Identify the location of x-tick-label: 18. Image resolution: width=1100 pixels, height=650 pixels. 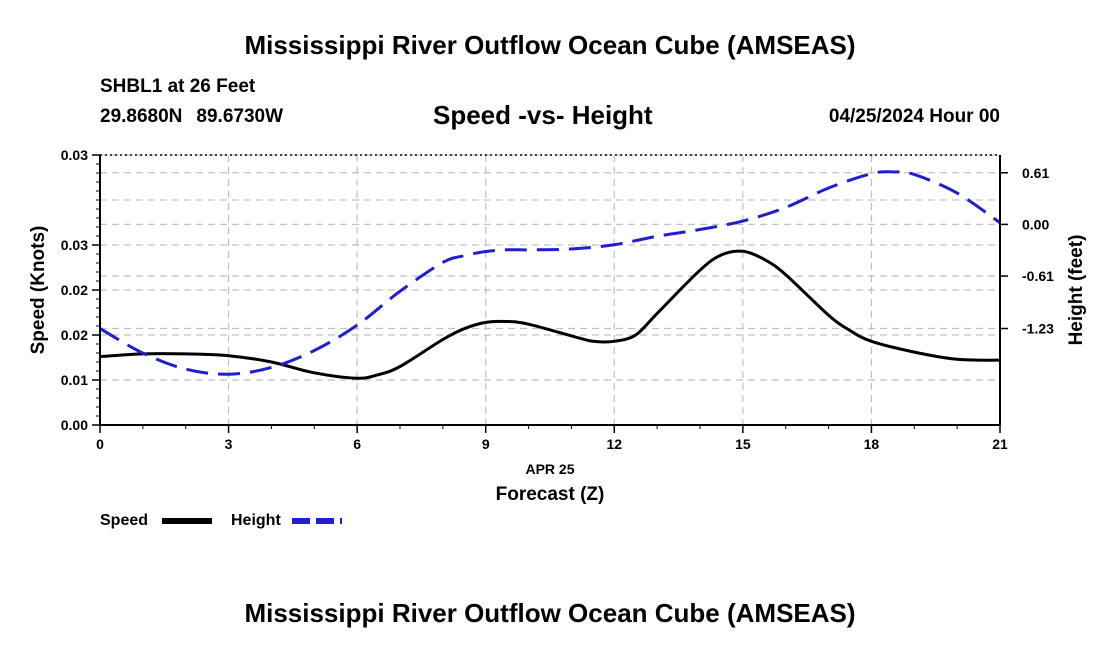
(872, 444).